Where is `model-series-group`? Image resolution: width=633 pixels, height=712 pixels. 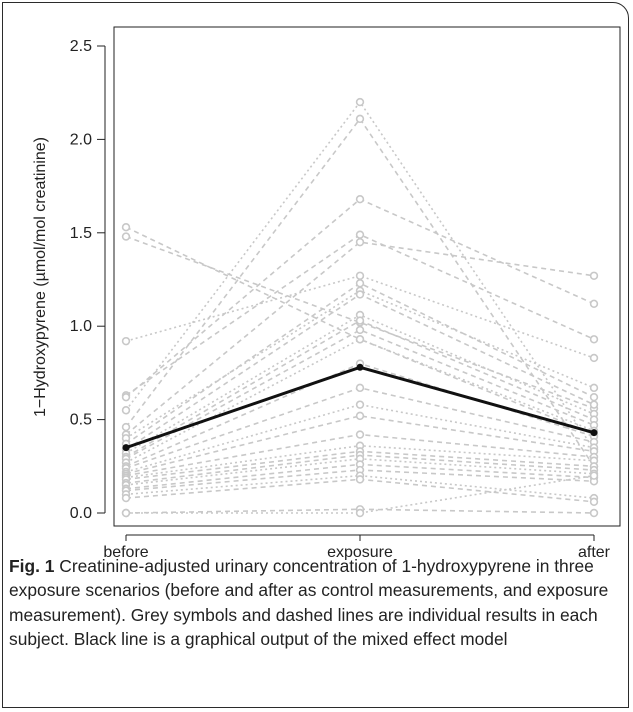
model-series-group is located at coordinates (360, 407).